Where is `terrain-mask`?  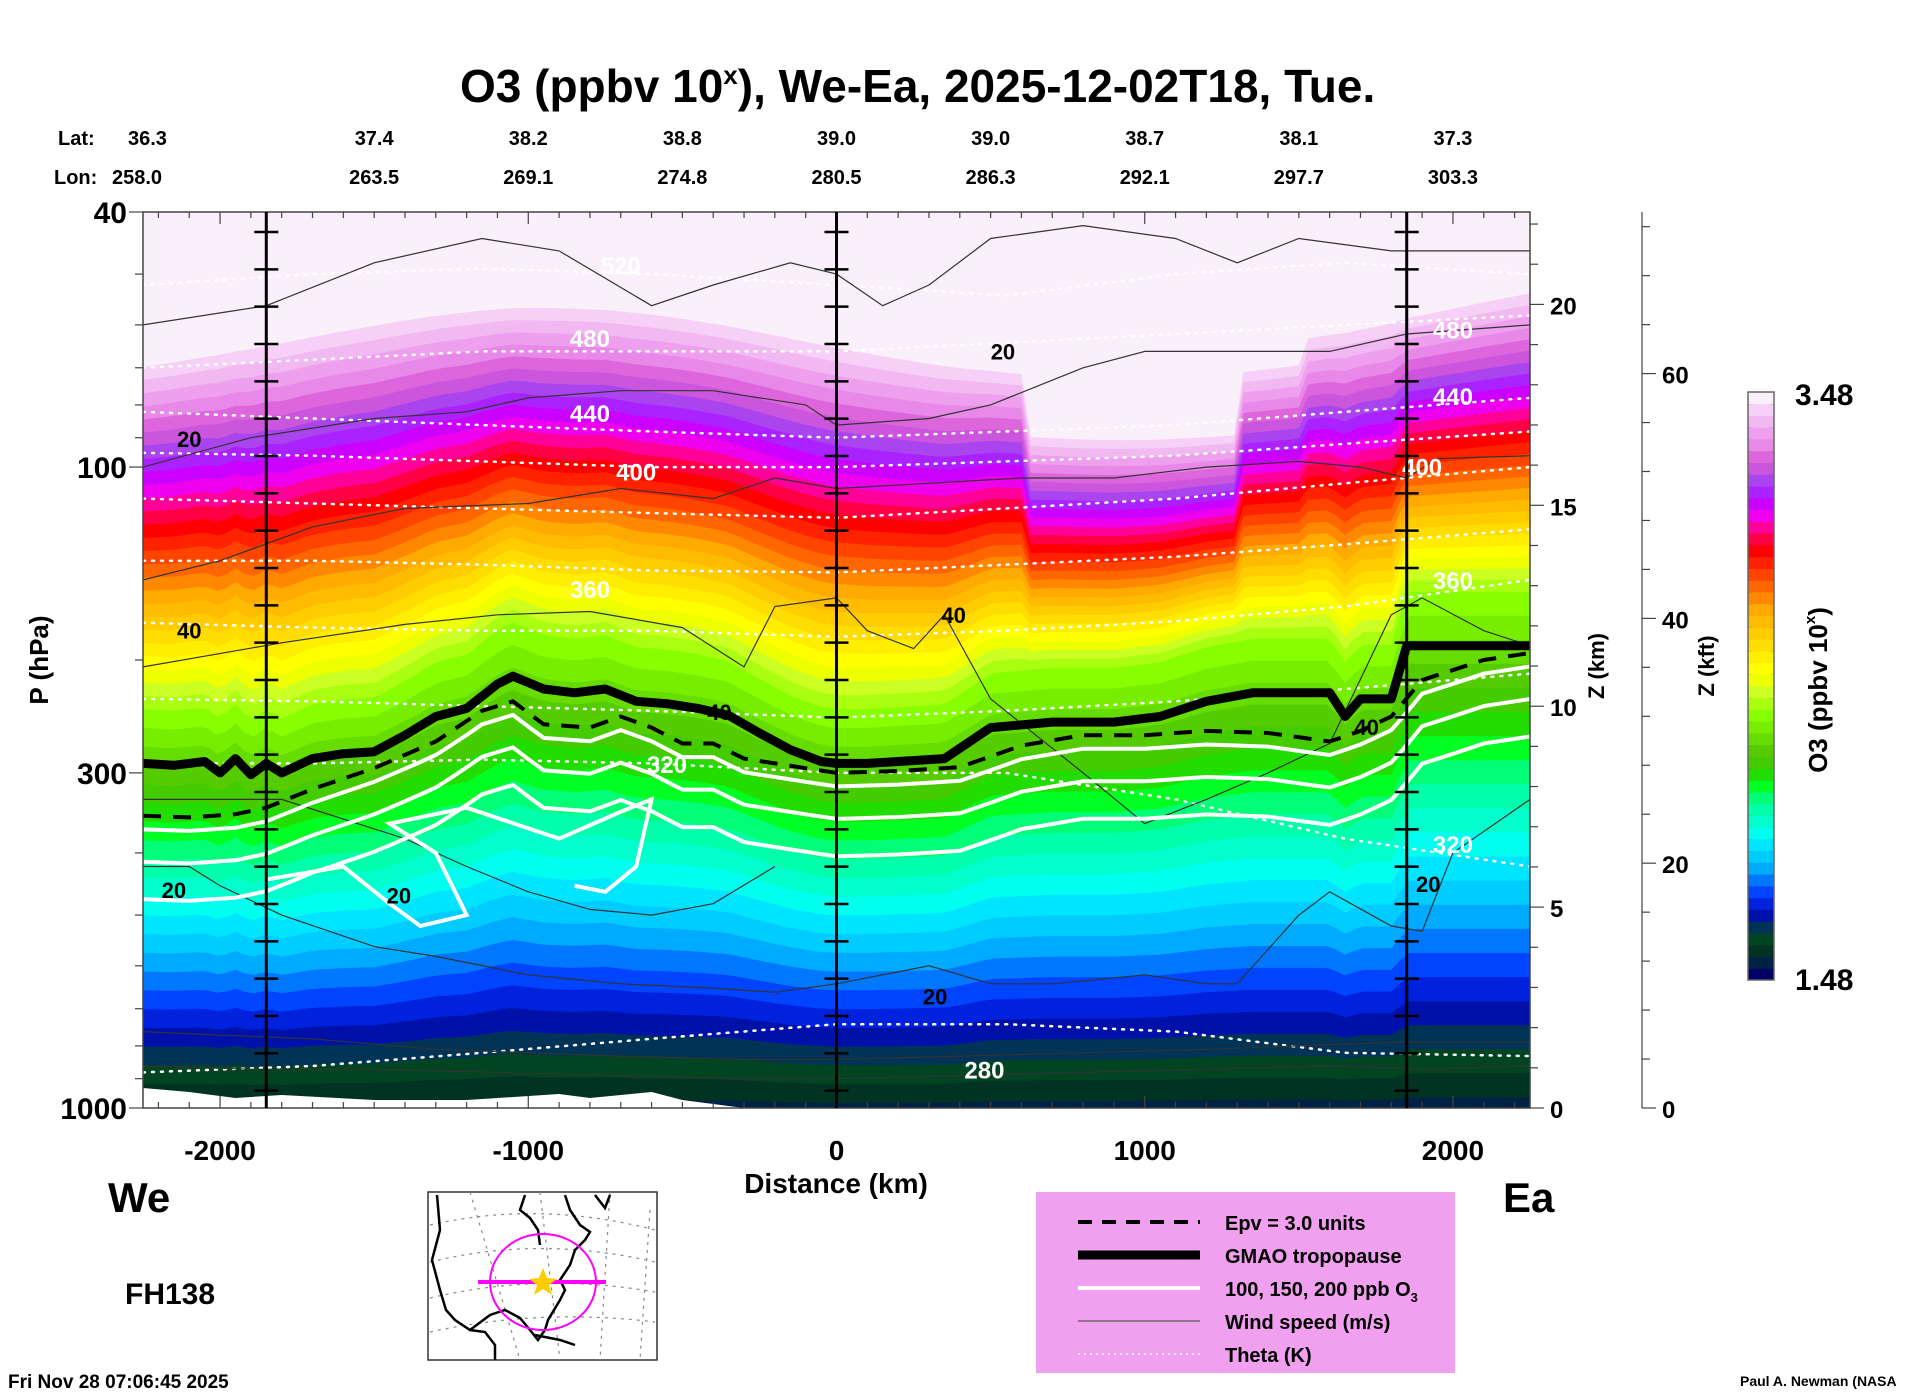
terrain-mask is located at coordinates (444, 1098).